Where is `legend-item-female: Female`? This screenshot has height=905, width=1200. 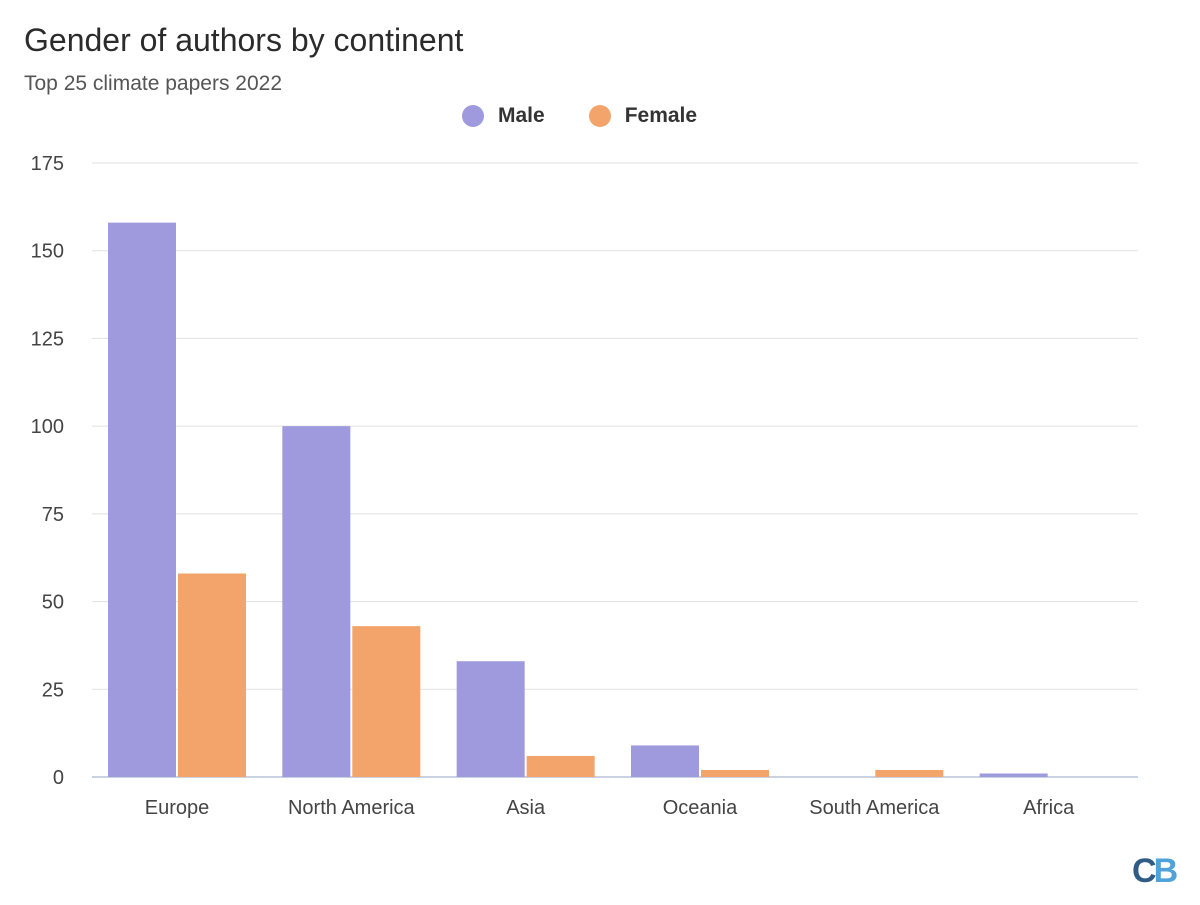 legend-item-female: Female is located at coordinates (643, 116).